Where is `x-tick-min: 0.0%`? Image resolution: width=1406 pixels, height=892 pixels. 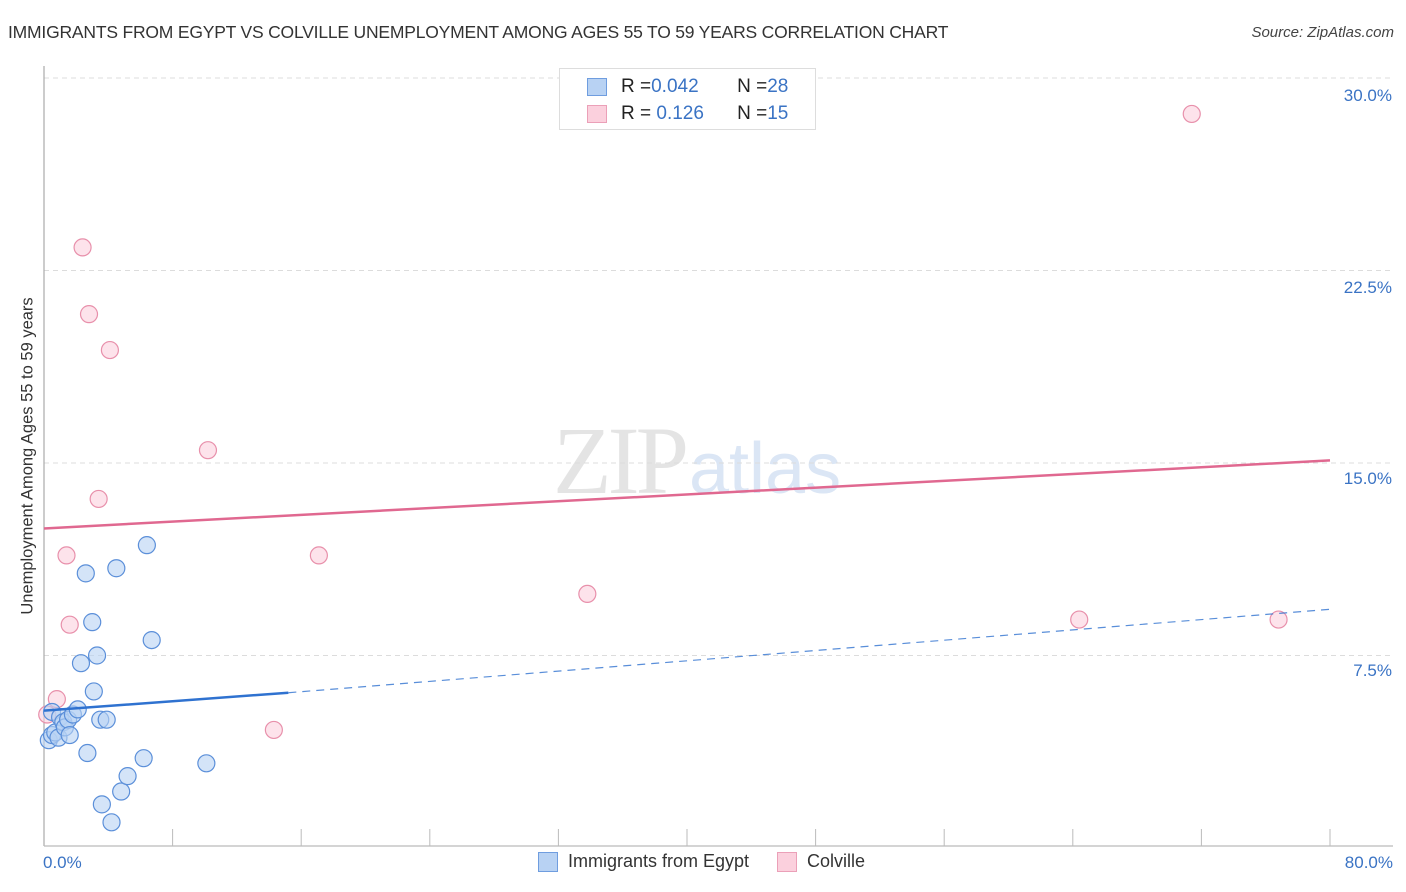 x-tick-min: 0.0% is located at coordinates (62, 862).